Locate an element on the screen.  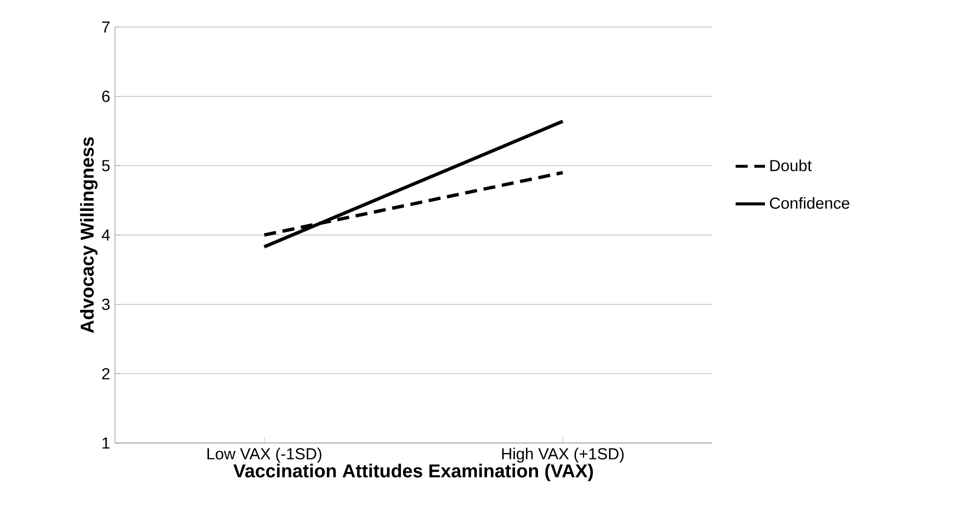
y-tick-label: 5 is located at coordinates (106, 166).